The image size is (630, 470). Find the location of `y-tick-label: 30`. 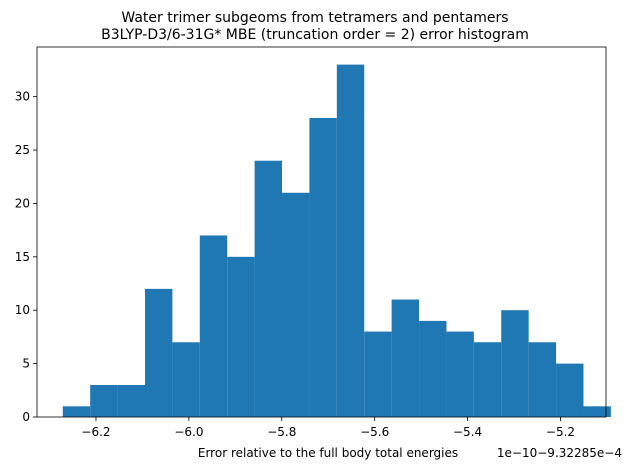

y-tick-label: 30 is located at coordinates (22, 97).